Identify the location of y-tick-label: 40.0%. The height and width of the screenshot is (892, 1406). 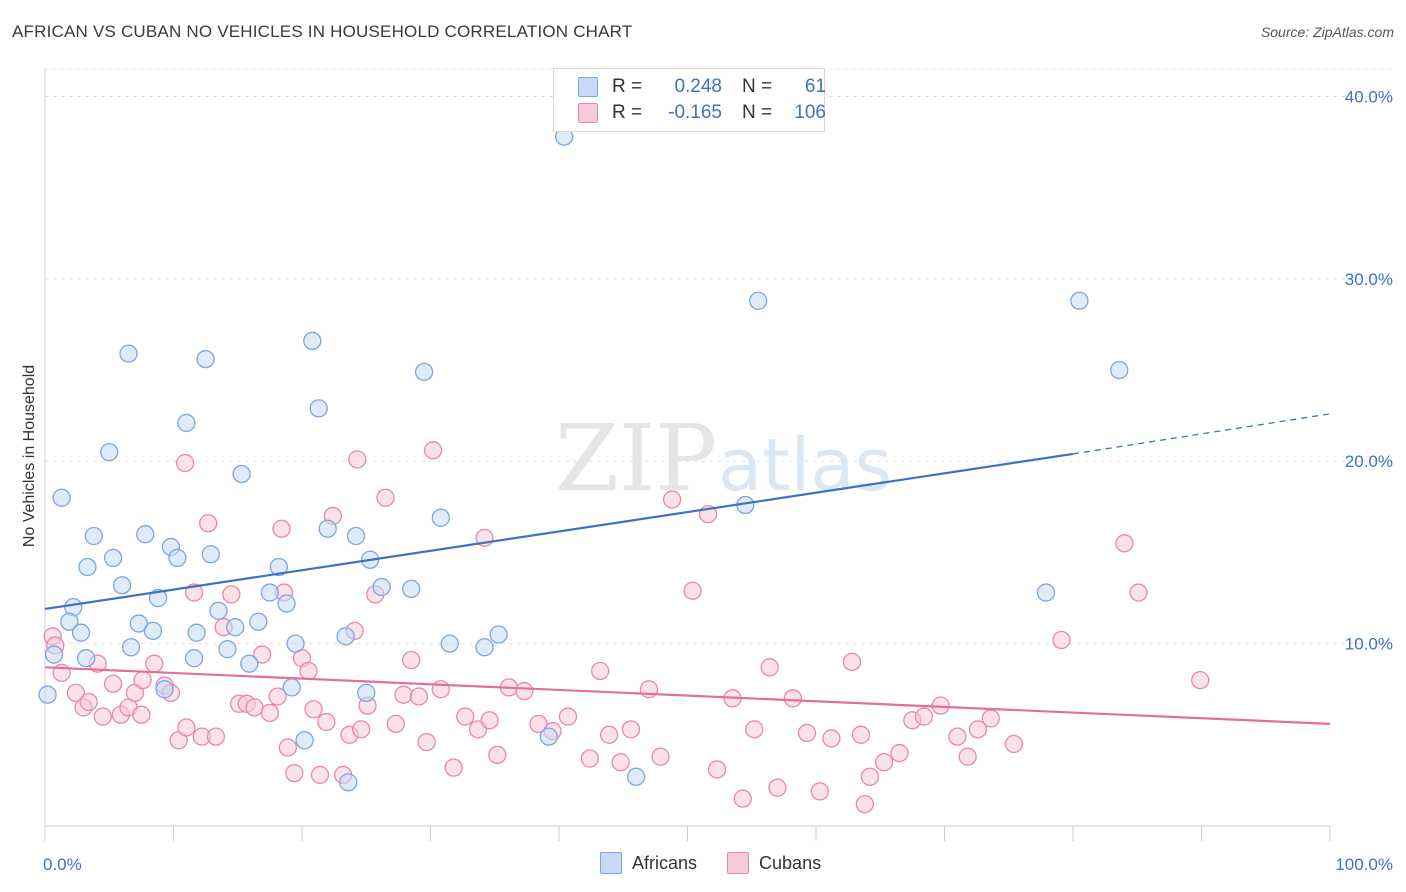
(1369, 96).